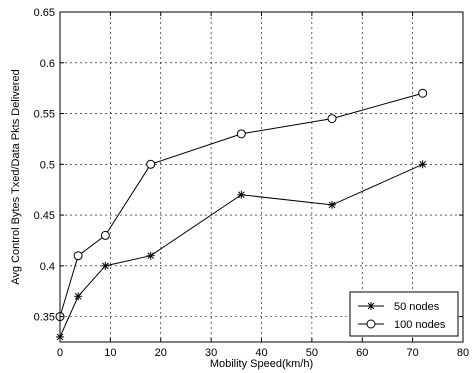  What do you see at coordinates (161, 353) in the screenshot?
I see `x-tick-label: 20` at bounding box center [161, 353].